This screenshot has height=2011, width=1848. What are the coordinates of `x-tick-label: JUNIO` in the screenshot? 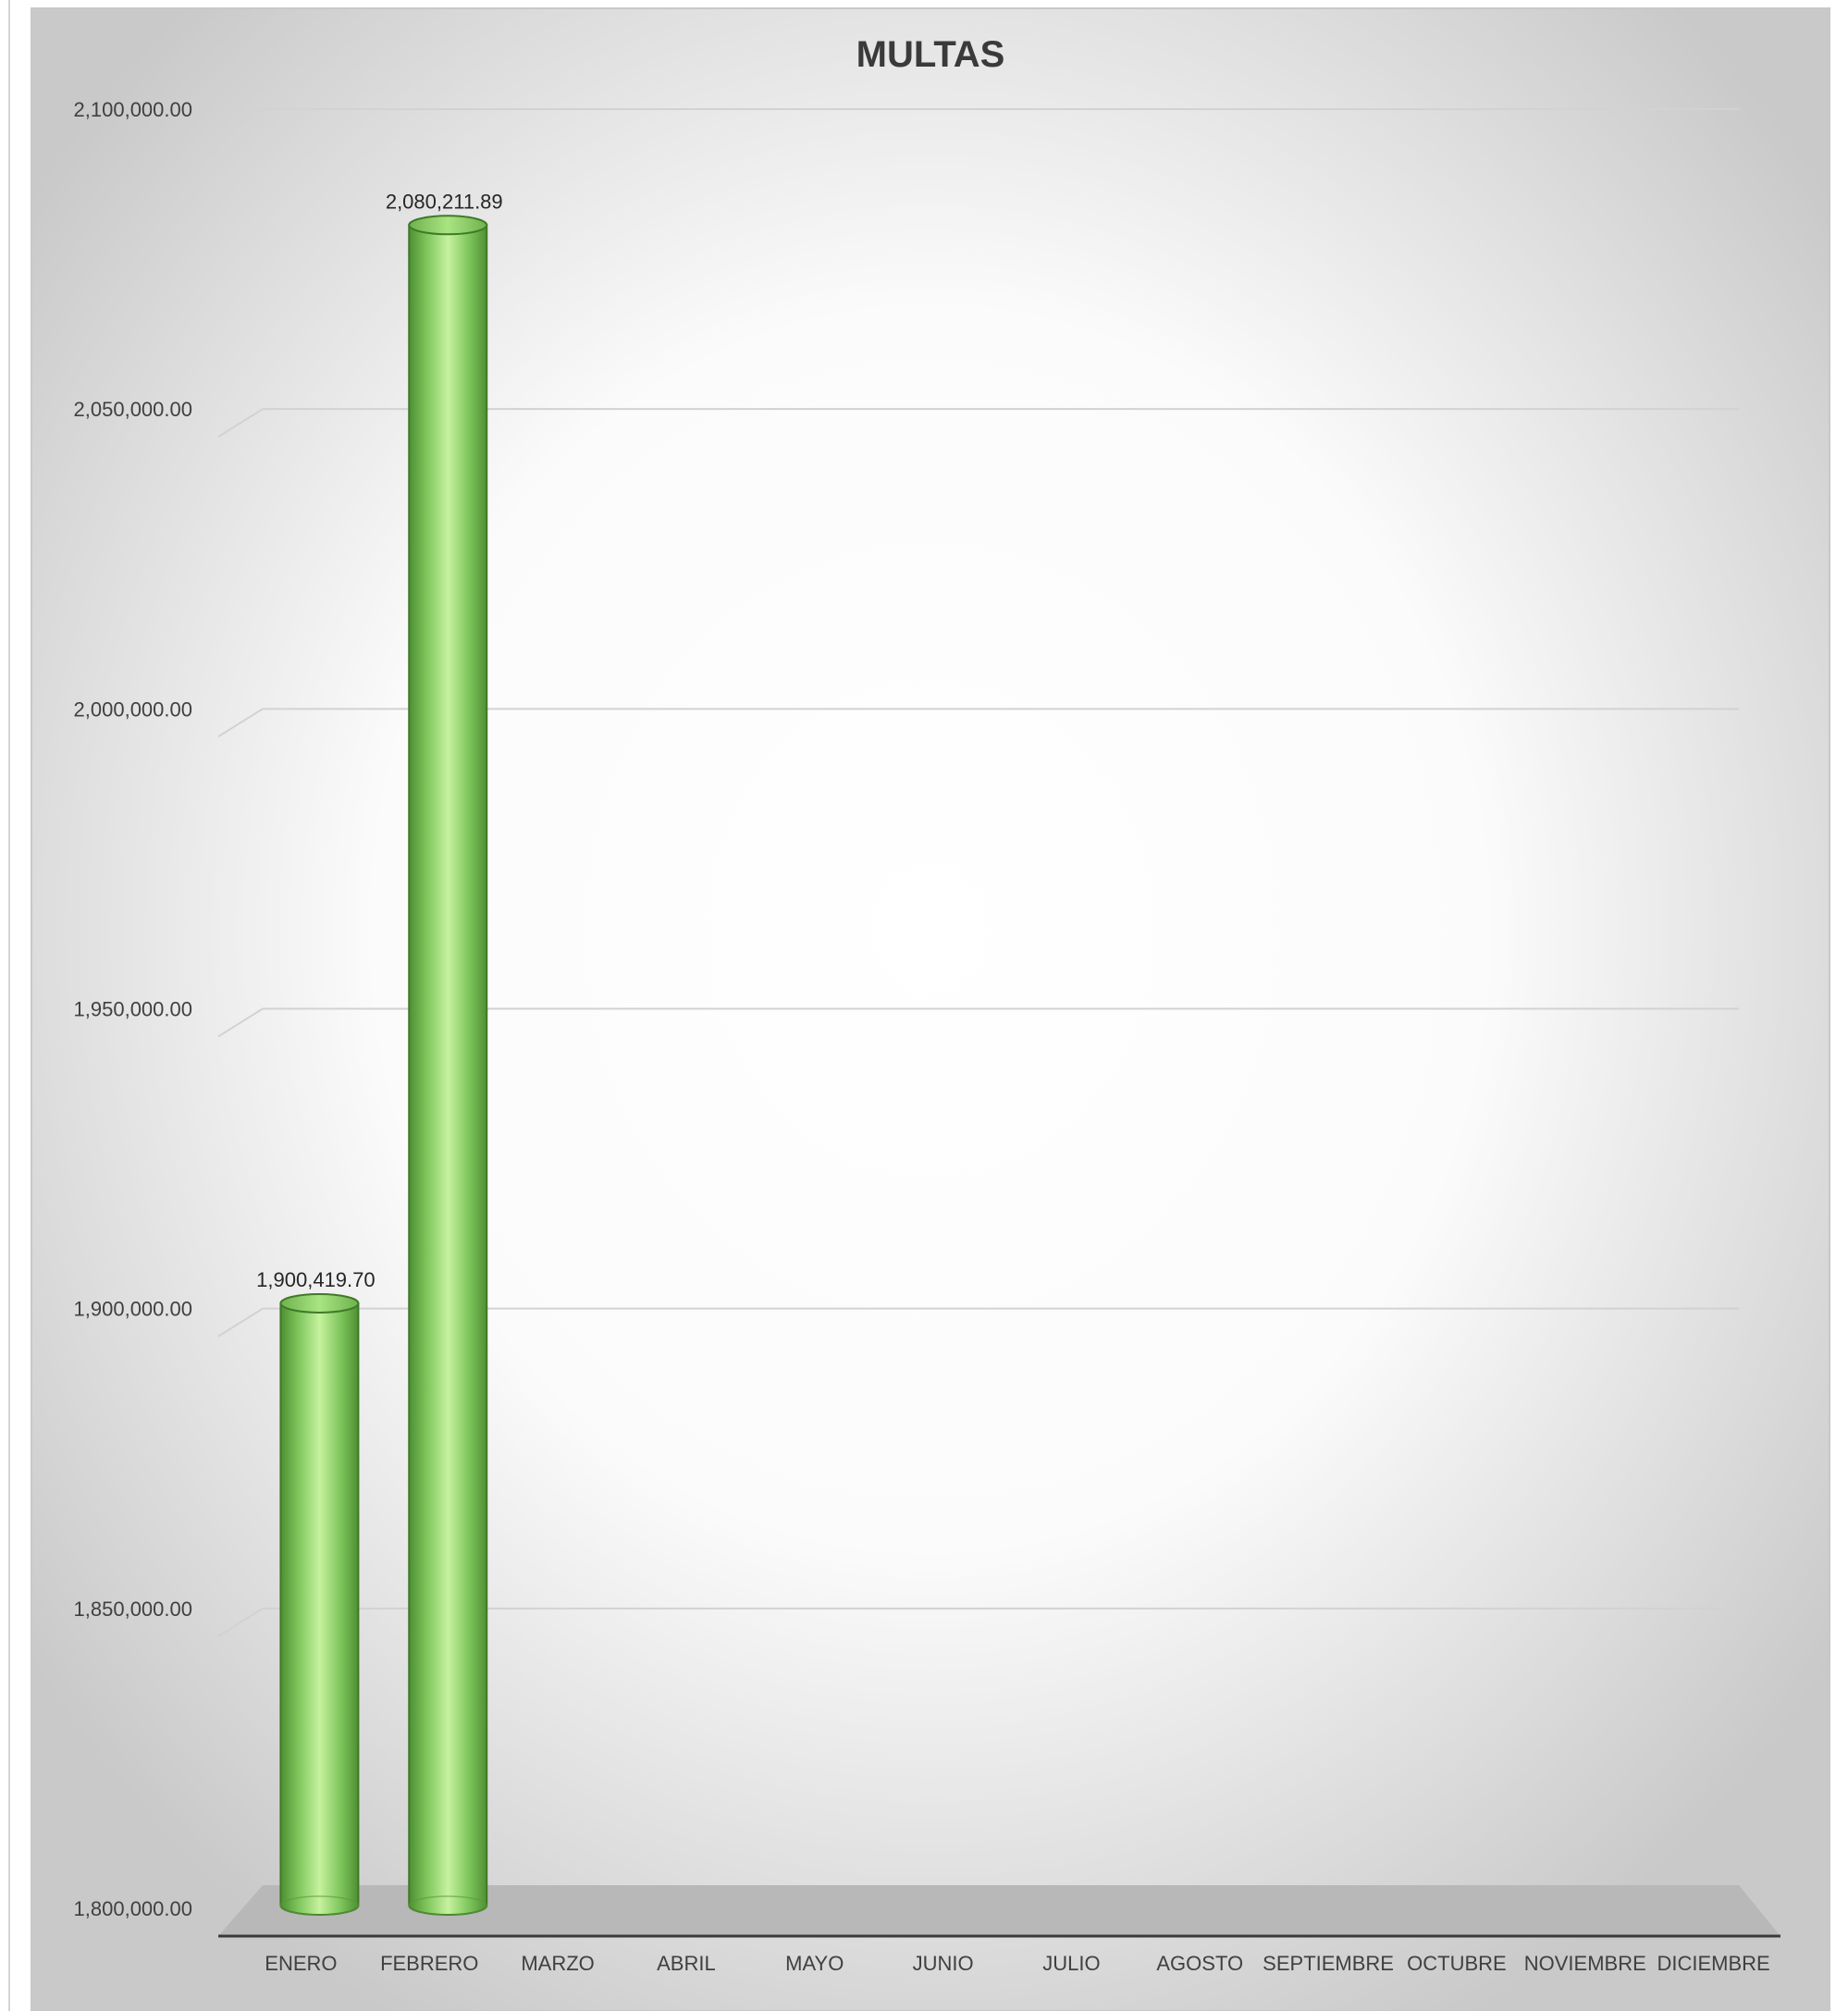 It's located at (944, 1963).